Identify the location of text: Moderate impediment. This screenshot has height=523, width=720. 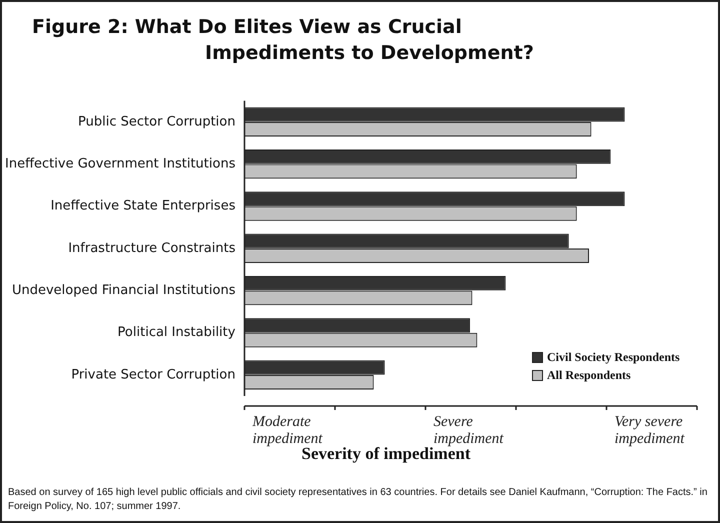
(288, 430).